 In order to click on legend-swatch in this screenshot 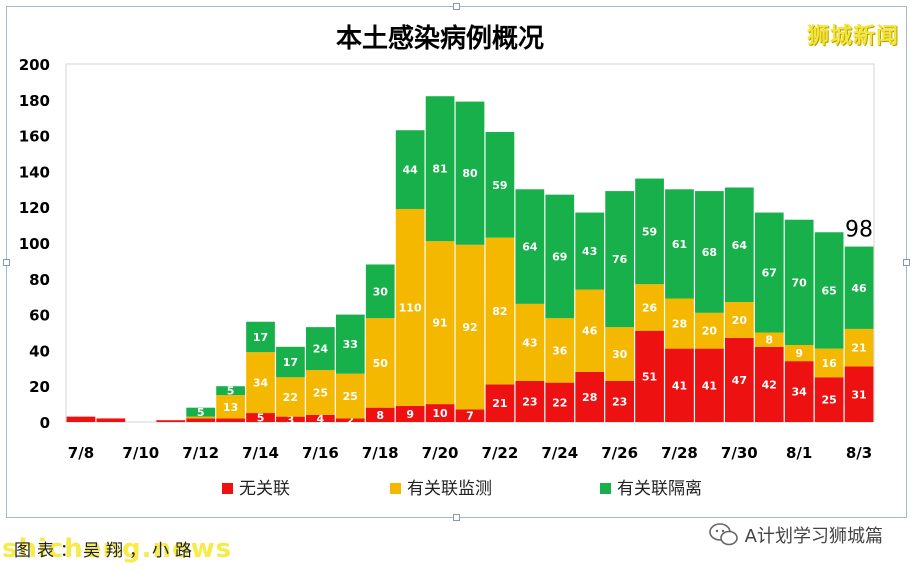, I will do `click(395, 488)`.